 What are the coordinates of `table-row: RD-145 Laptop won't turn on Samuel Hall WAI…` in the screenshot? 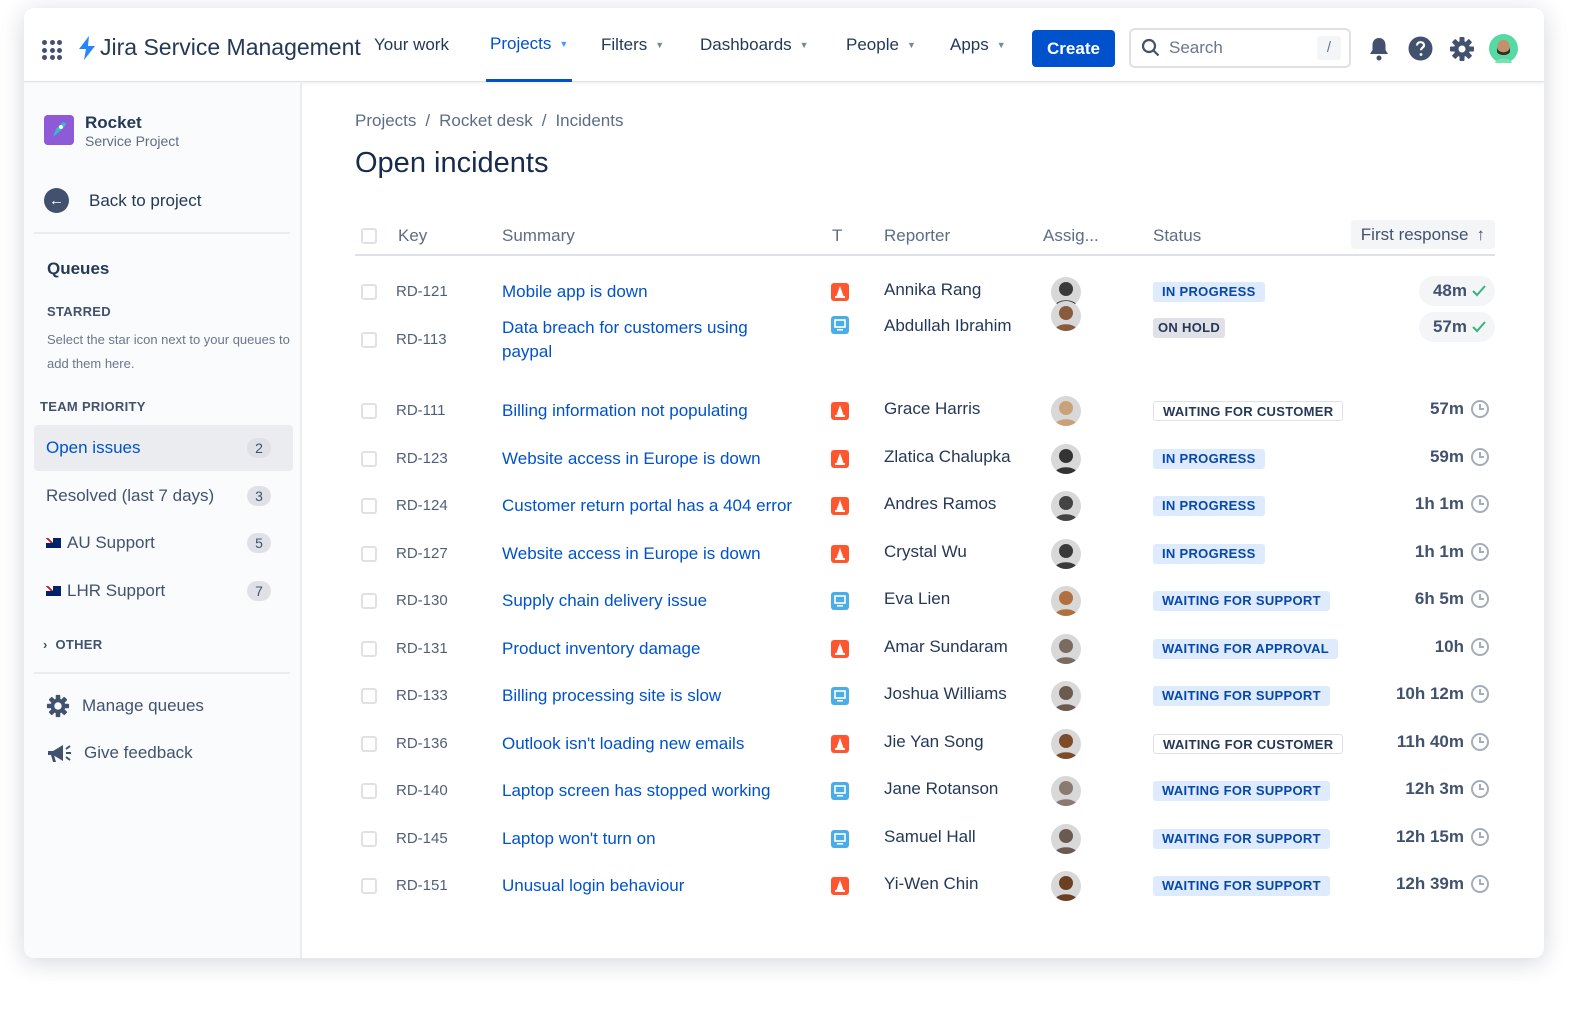 It's located at (925, 839).